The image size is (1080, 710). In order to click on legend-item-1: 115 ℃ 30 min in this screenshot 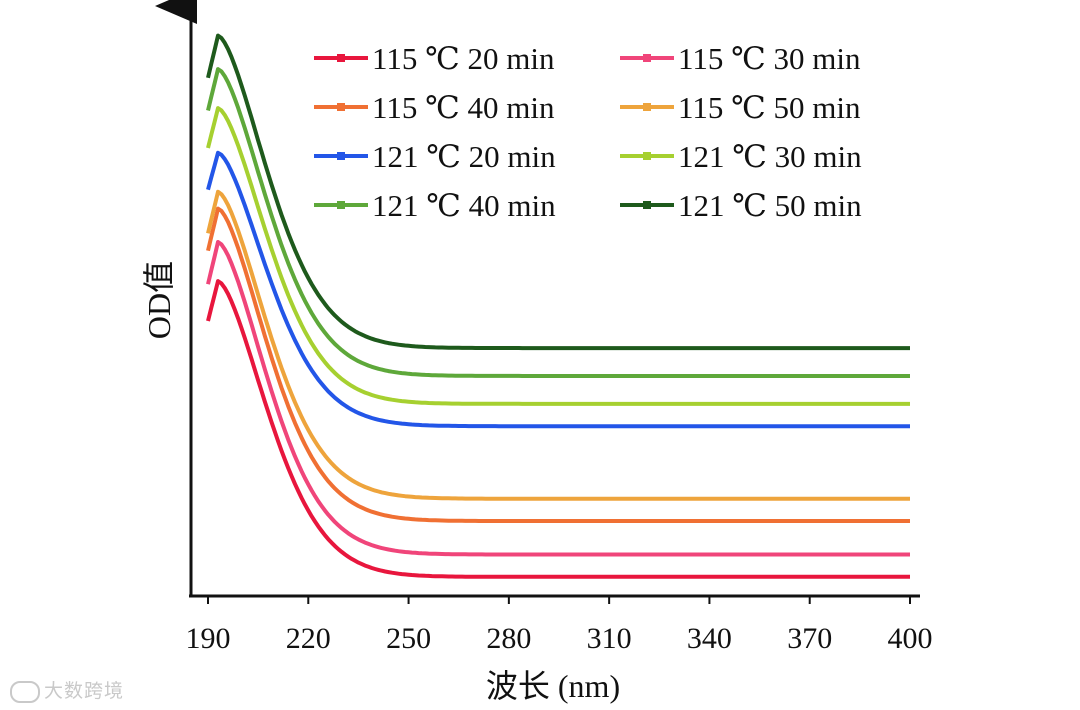, I will do `click(740, 58)`.